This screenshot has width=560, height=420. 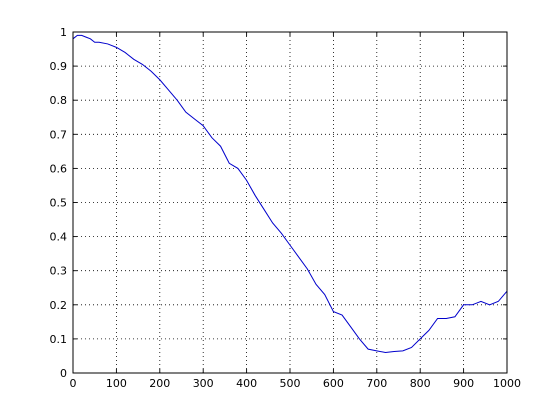 What do you see at coordinates (59, 168) in the screenshot?
I see `y-tick-label: 0.6` at bounding box center [59, 168].